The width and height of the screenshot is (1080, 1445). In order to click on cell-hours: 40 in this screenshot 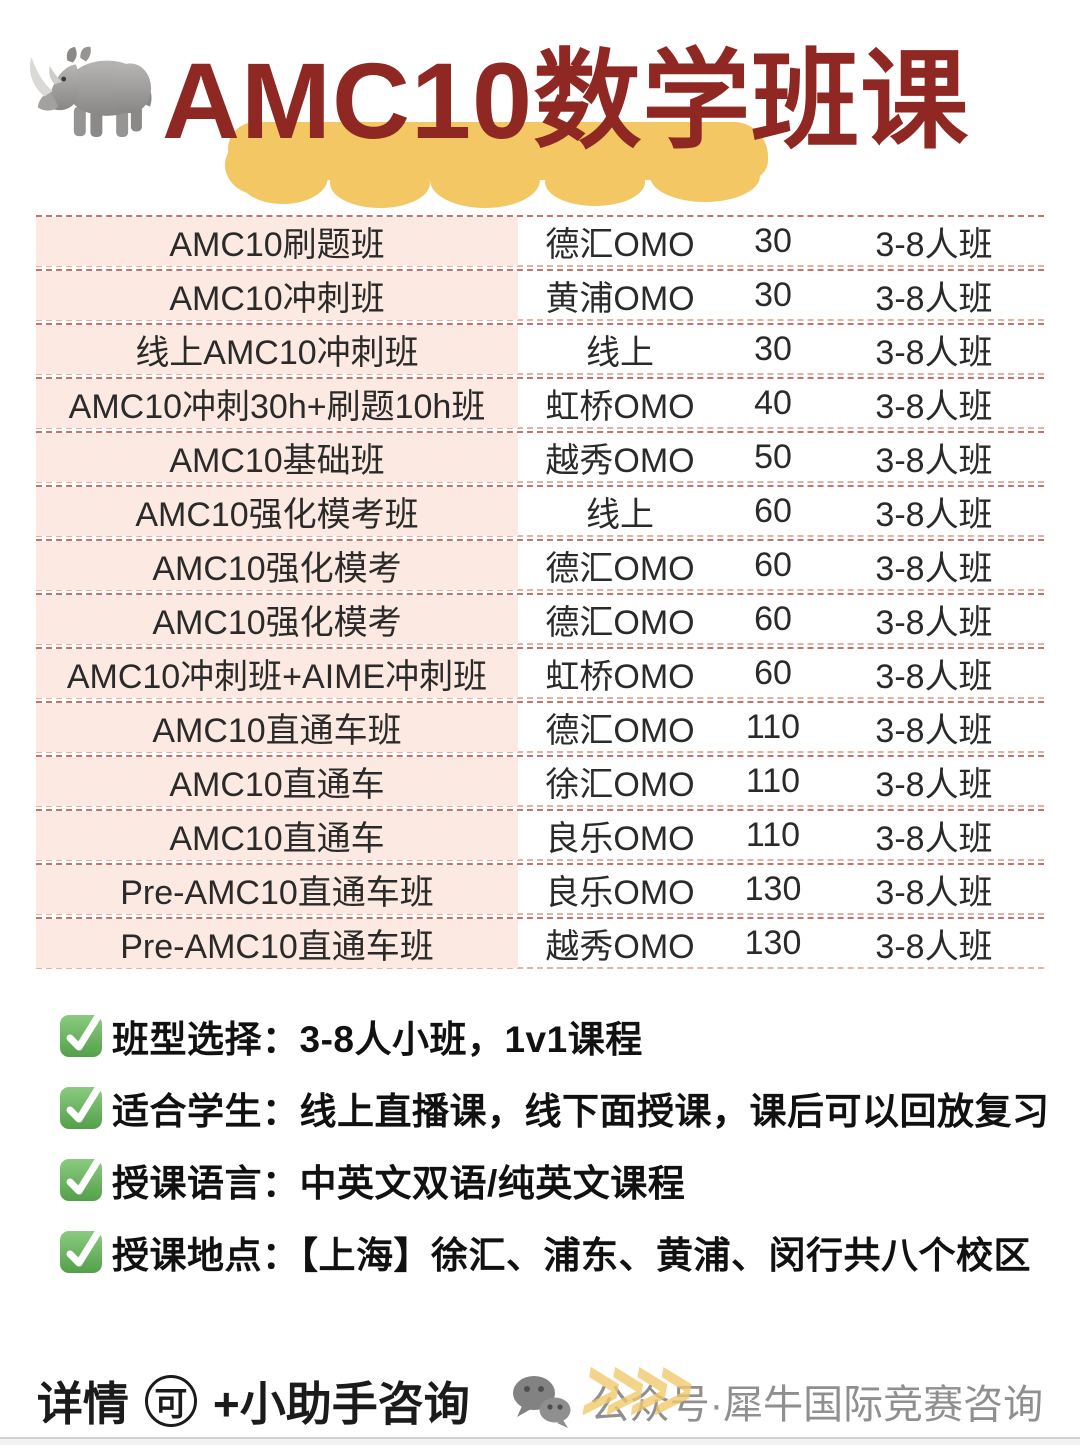, I will do `click(773, 403)`.